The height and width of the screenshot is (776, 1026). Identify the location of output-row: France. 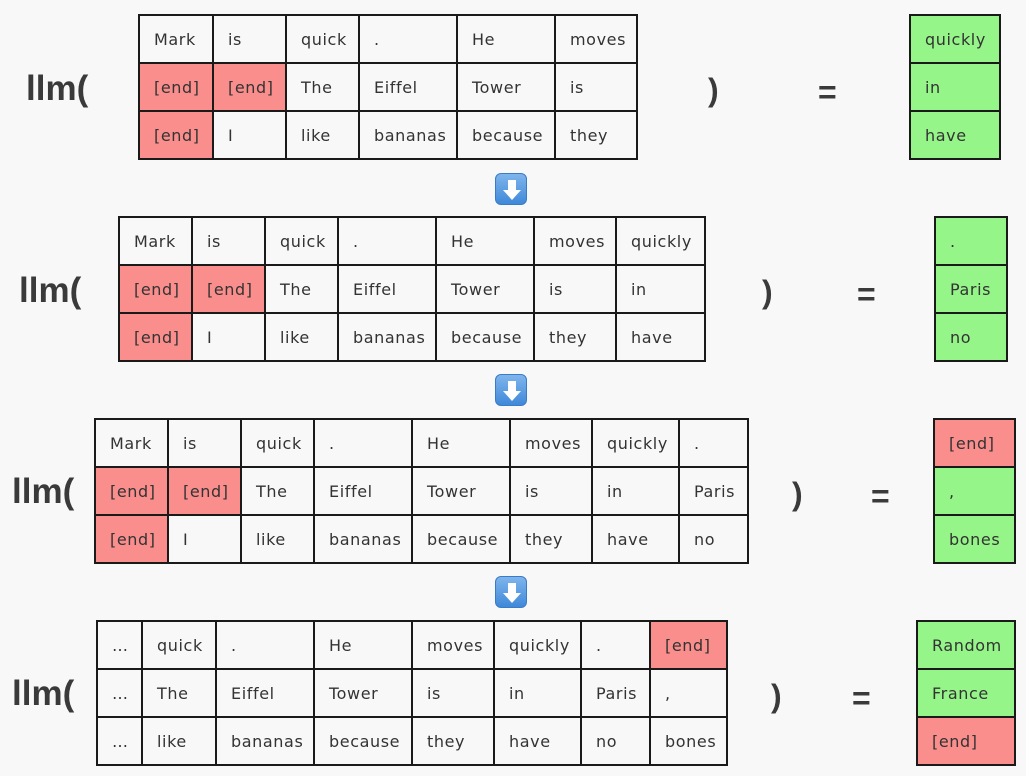
(966, 693).